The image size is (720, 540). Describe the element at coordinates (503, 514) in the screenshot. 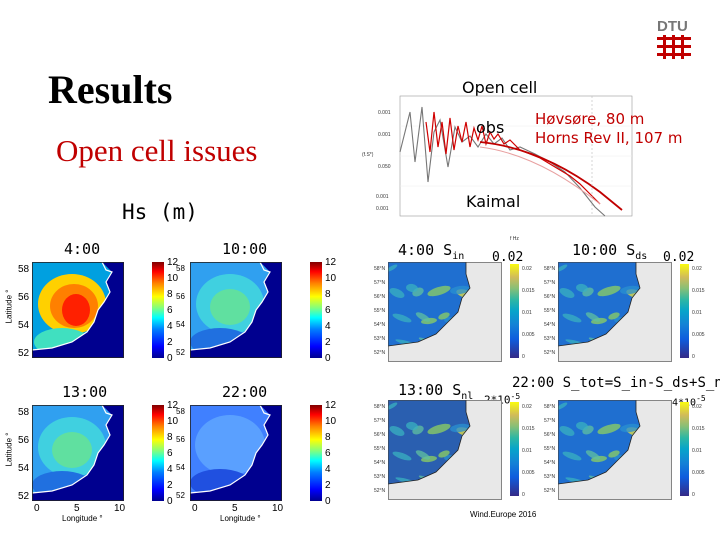

I see `footer-text: Wind.Europe 2016` at that location.